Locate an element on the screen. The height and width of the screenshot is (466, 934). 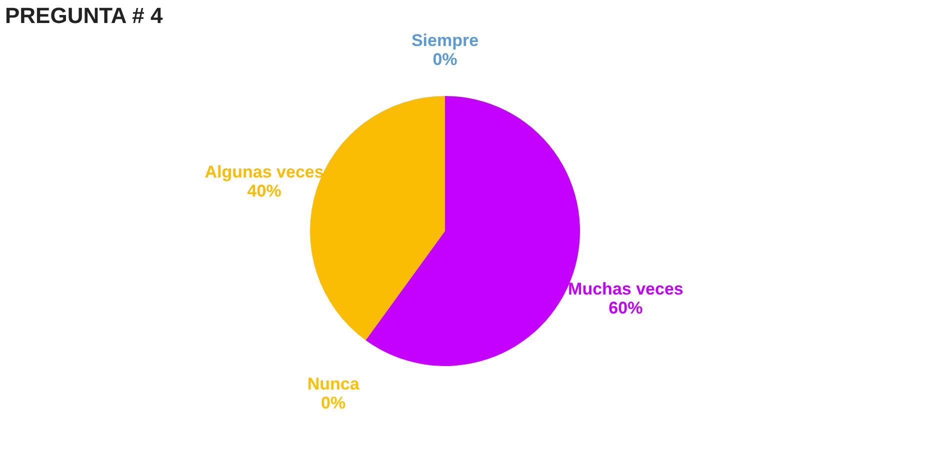
slice-label: Algunas veces is located at coordinates (264, 172).